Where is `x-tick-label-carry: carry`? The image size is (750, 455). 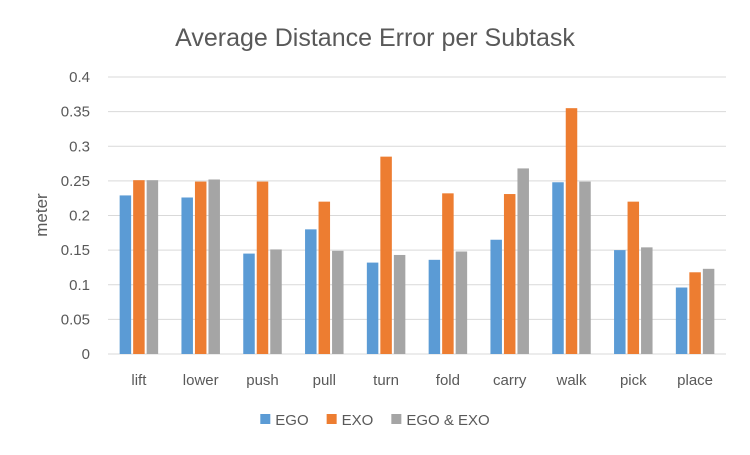 x-tick-label-carry: carry is located at coordinates (510, 380).